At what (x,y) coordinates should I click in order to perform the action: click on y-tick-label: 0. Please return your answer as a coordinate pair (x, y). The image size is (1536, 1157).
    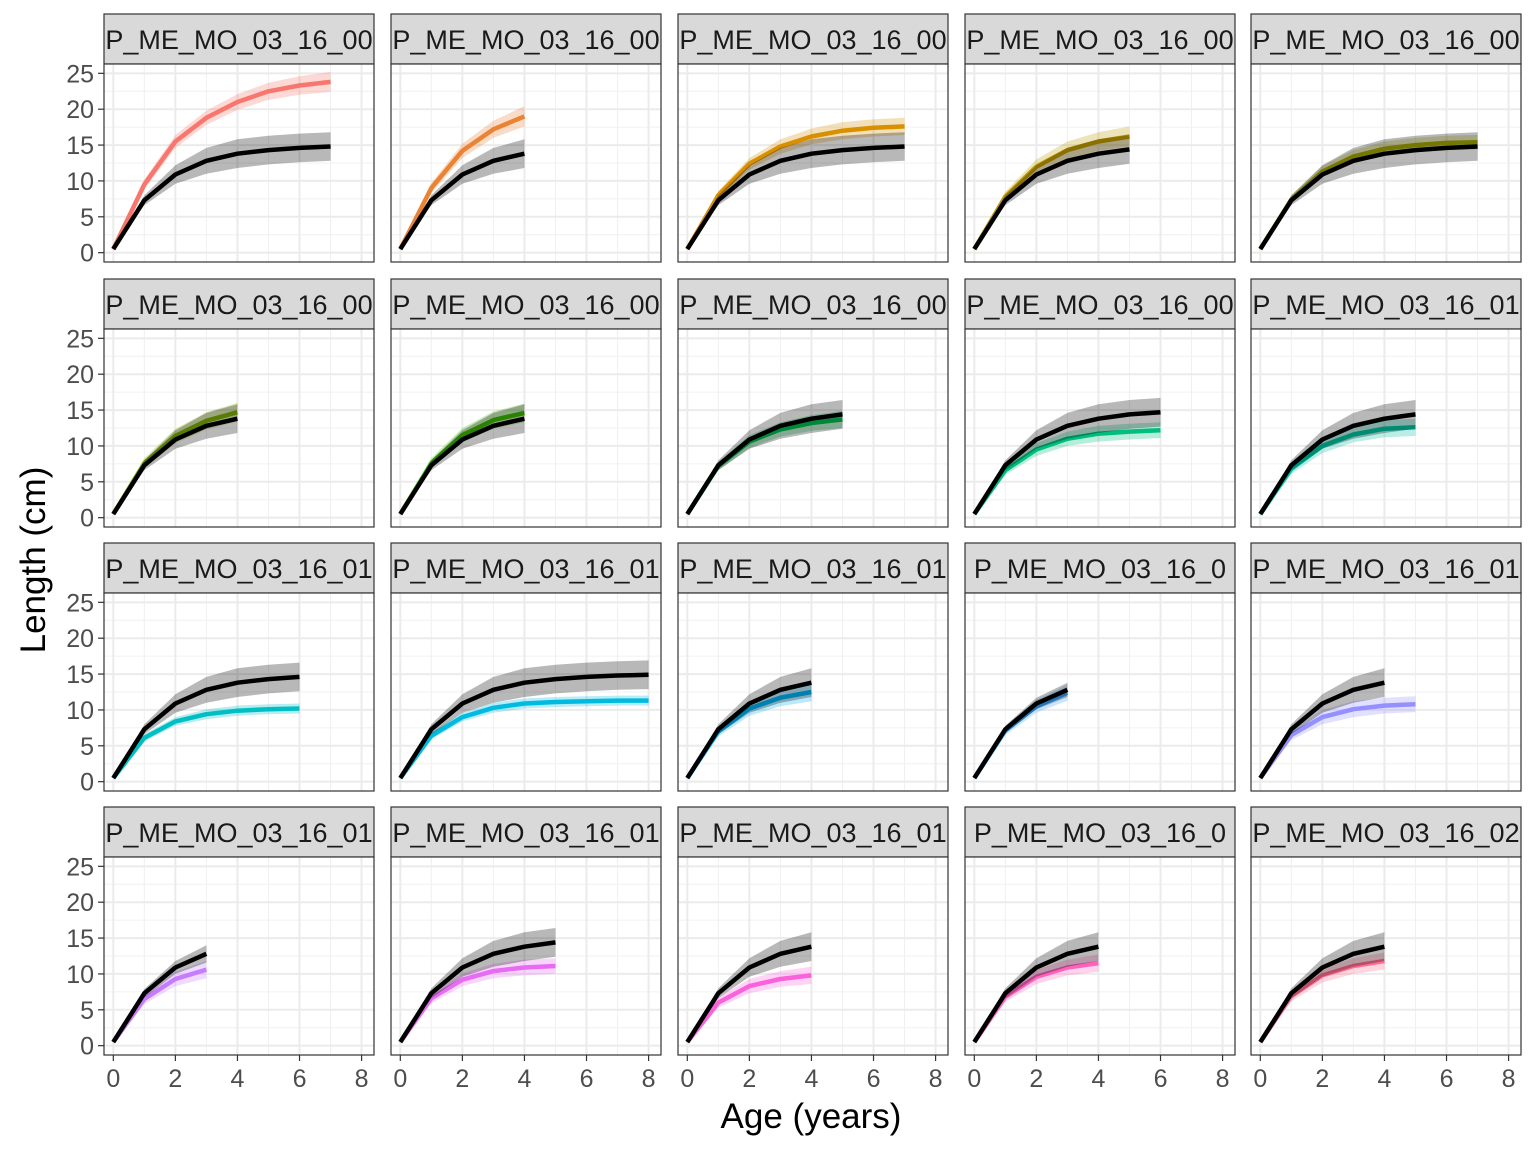
    Looking at the image, I should click on (87, 519).